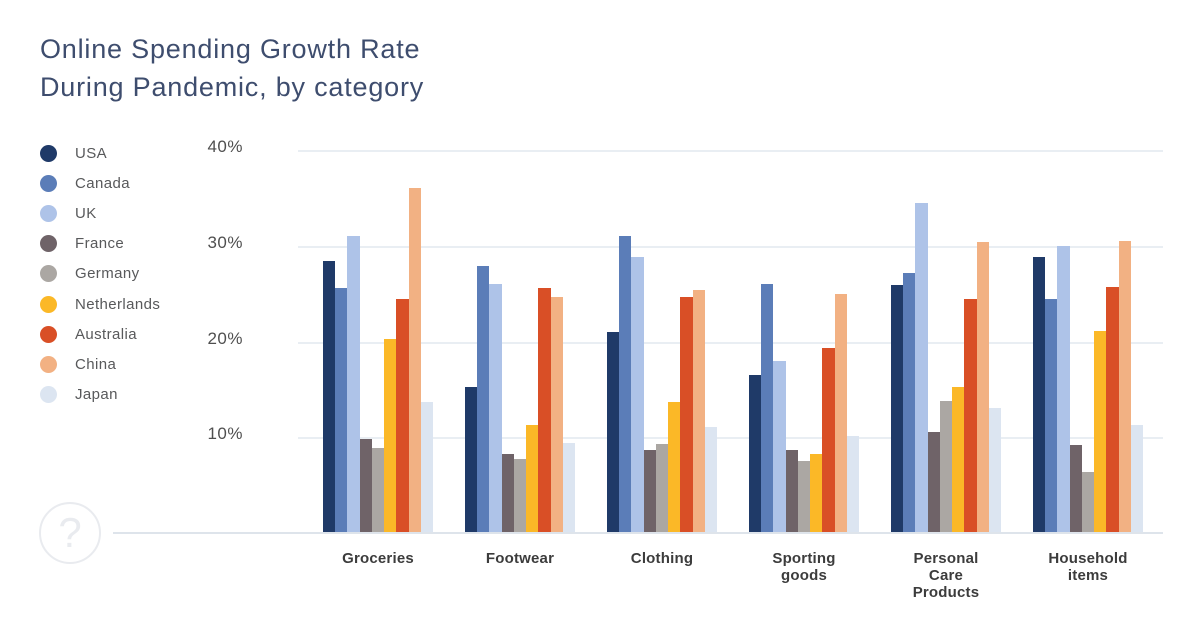  What do you see at coordinates (48, 153) in the screenshot?
I see `legend-swatch-usa` at bounding box center [48, 153].